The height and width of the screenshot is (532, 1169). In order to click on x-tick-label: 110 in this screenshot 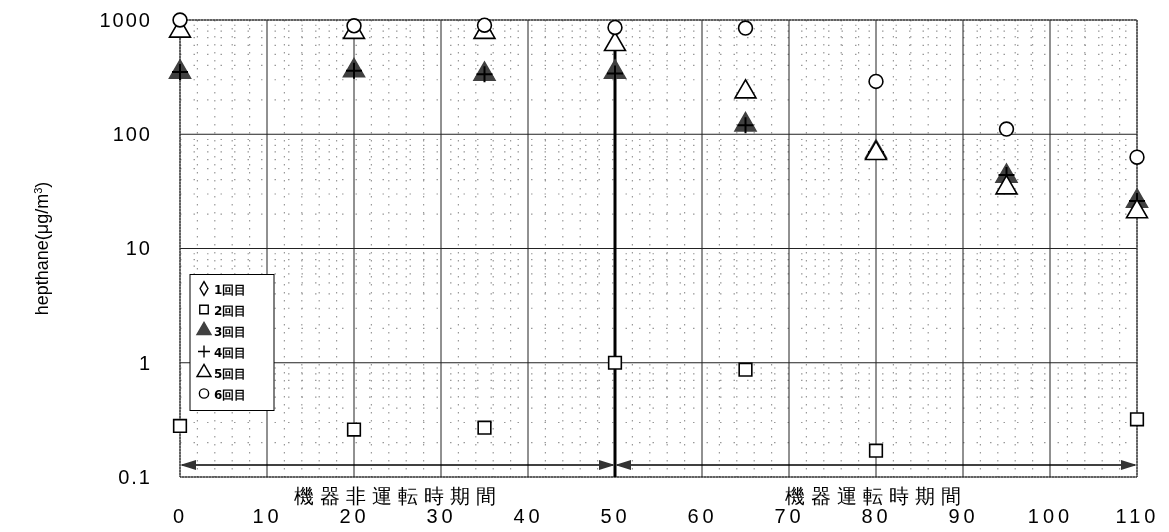, I will do `click(1137, 516)`.